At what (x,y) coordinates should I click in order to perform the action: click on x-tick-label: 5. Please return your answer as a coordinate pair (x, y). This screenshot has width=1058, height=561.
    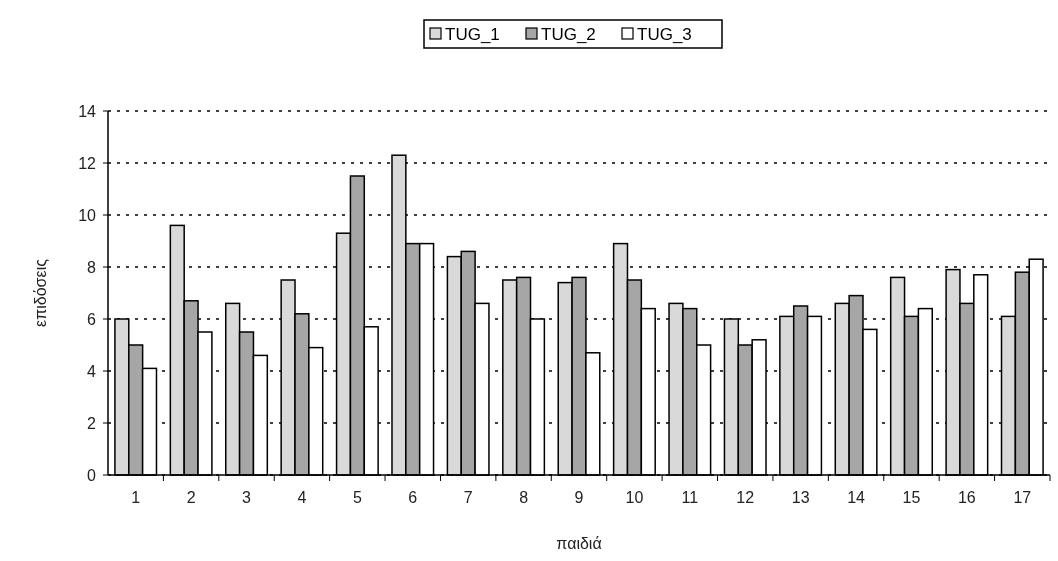
    Looking at the image, I should click on (357, 497).